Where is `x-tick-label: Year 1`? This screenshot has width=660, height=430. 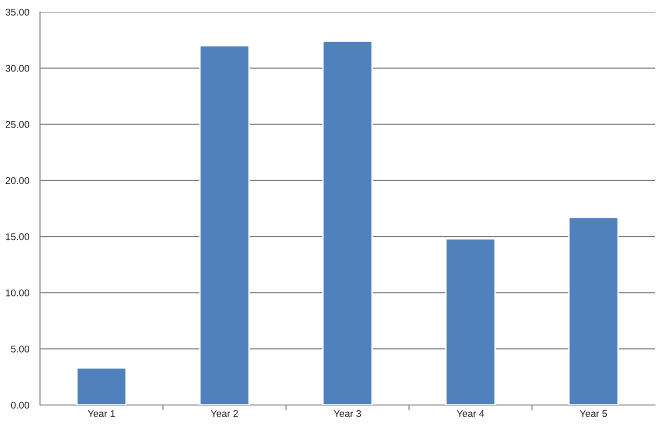
x-tick-label: Year 1 is located at coordinates (101, 413).